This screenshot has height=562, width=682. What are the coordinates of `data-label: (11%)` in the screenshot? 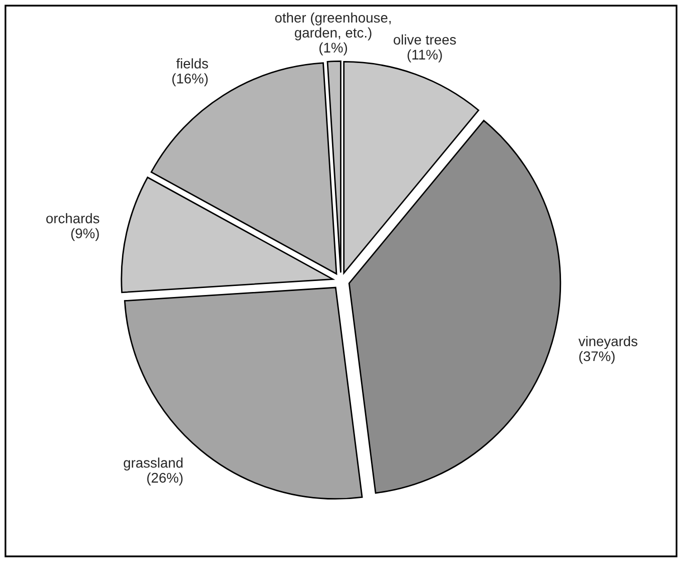 It's located at (425, 55).